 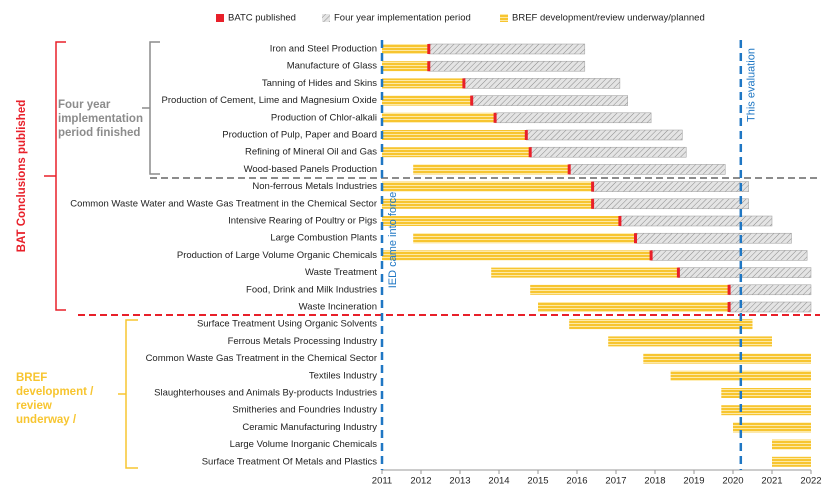 I want to click on group-label: Four year, so click(x=84, y=105).